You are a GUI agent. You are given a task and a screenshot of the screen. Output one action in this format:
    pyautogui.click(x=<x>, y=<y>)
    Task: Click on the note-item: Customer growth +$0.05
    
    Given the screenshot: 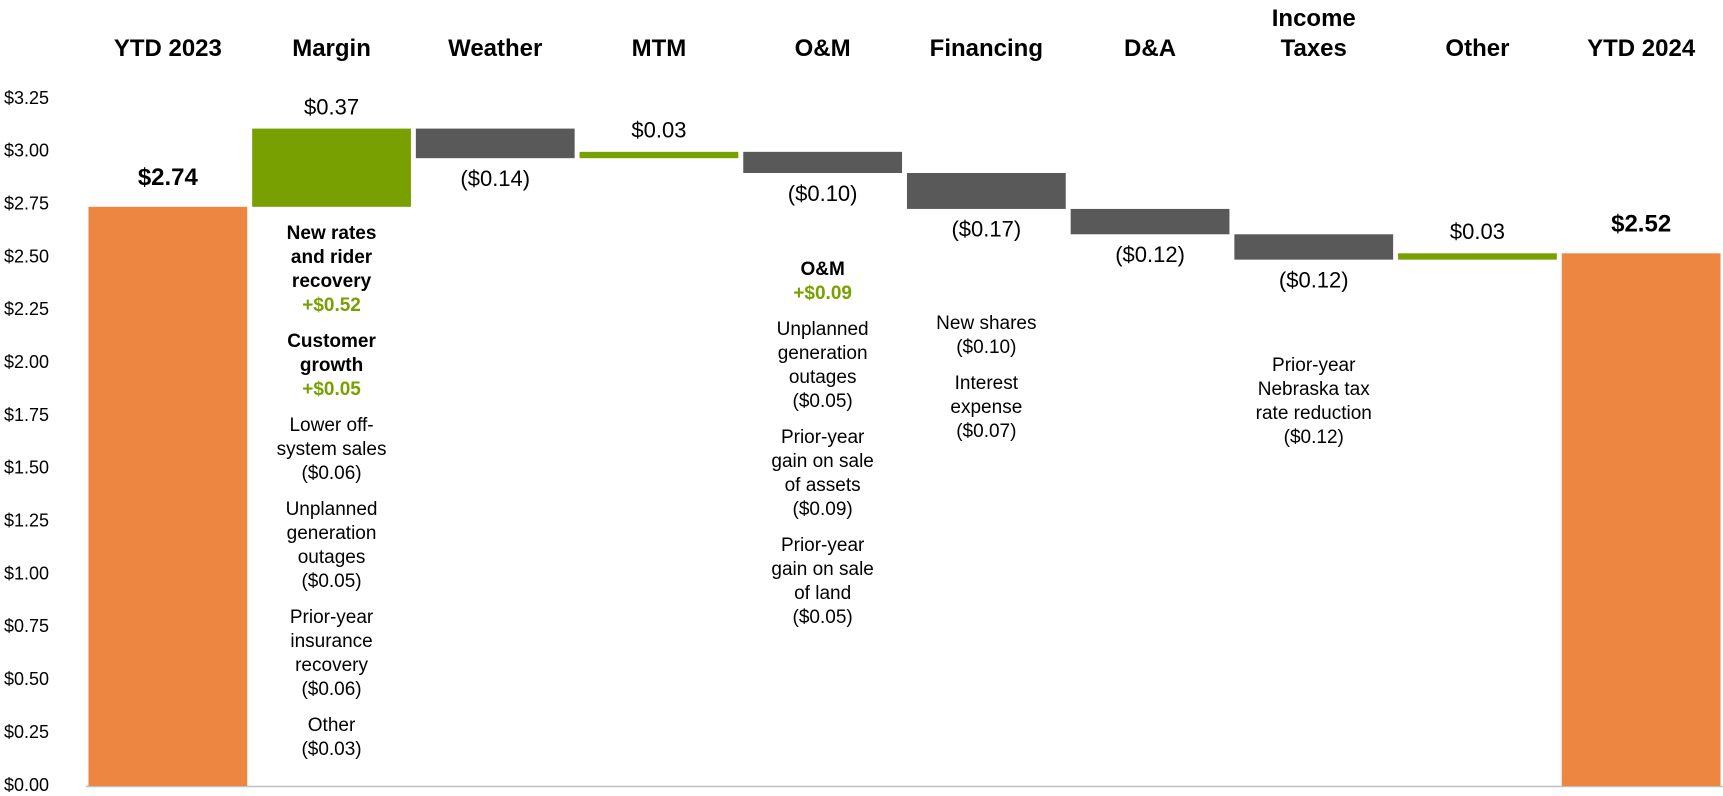 What is the action you would take?
    pyautogui.click(x=332, y=366)
    